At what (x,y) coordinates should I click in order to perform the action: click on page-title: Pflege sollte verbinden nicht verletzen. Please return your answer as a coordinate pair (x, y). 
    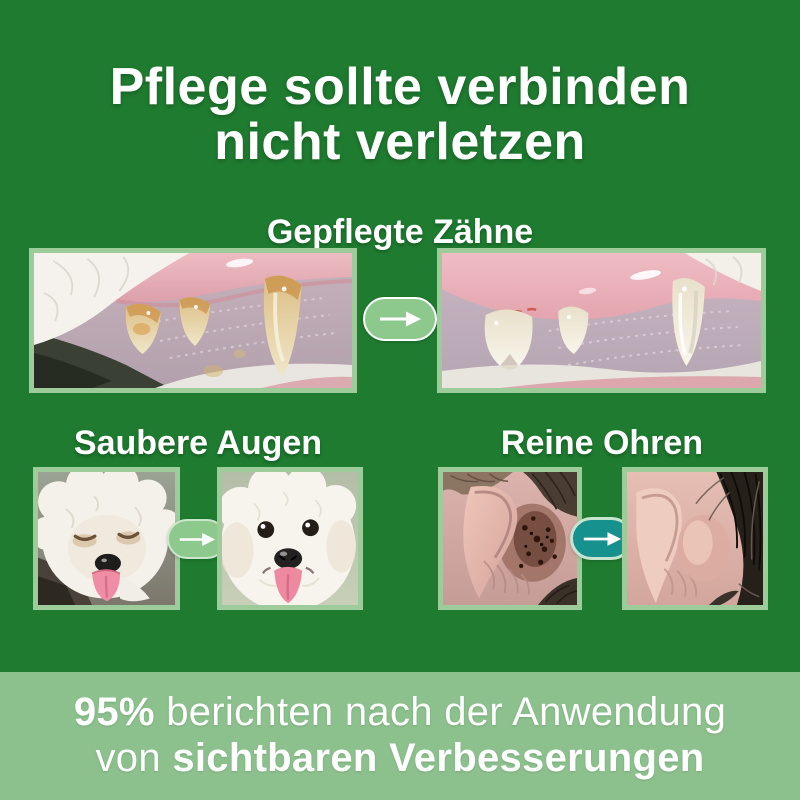
    Looking at the image, I should click on (400, 115).